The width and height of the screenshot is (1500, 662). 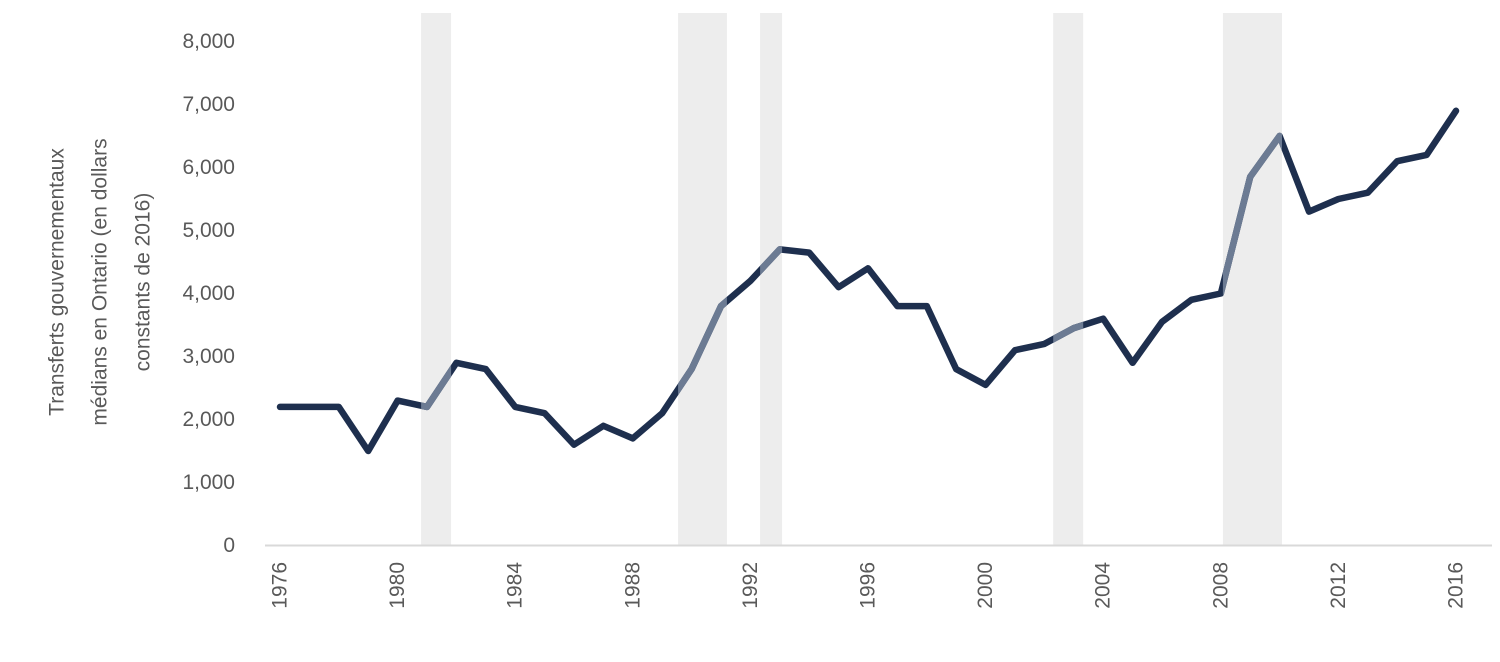 What do you see at coordinates (985, 585) in the screenshot?
I see `x-tick-label: 2000` at bounding box center [985, 585].